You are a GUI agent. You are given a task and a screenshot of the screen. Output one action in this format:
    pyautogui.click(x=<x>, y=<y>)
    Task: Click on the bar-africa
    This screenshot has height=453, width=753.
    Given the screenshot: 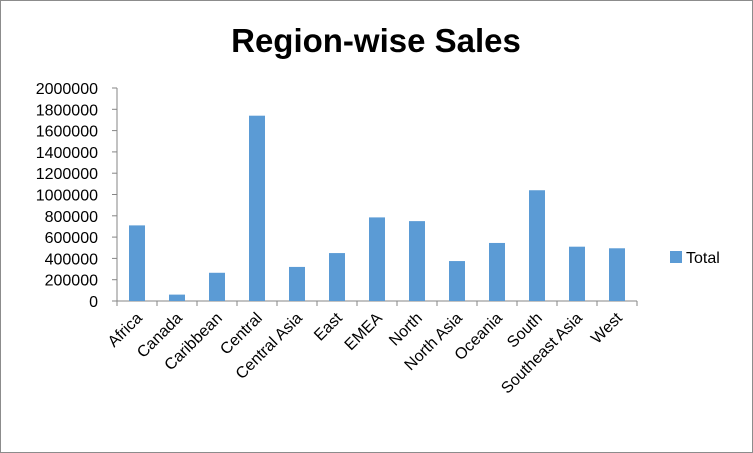 What is the action you would take?
    pyautogui.click(x=137, y=263)
    